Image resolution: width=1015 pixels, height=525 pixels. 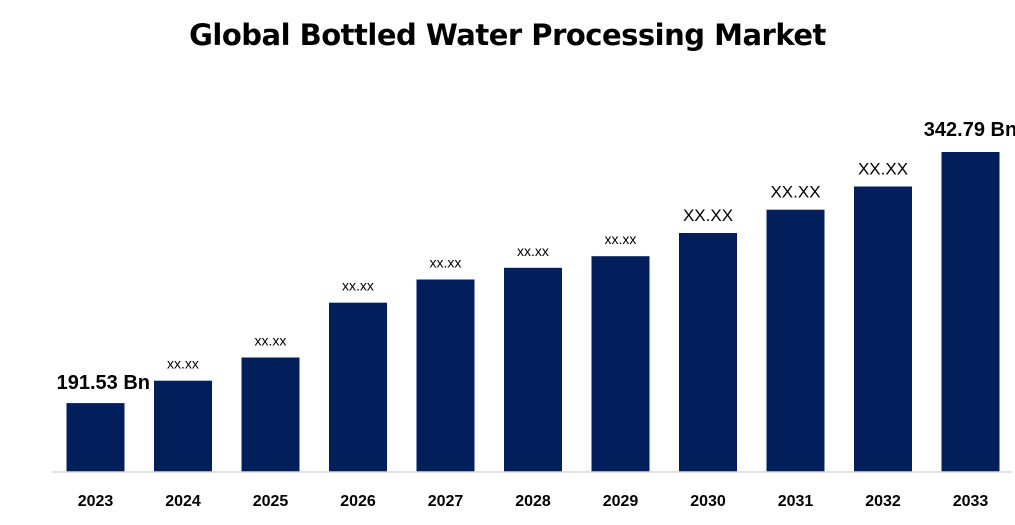 I want to click on x-tick-2023: 2023, so click(x=96, y=501).